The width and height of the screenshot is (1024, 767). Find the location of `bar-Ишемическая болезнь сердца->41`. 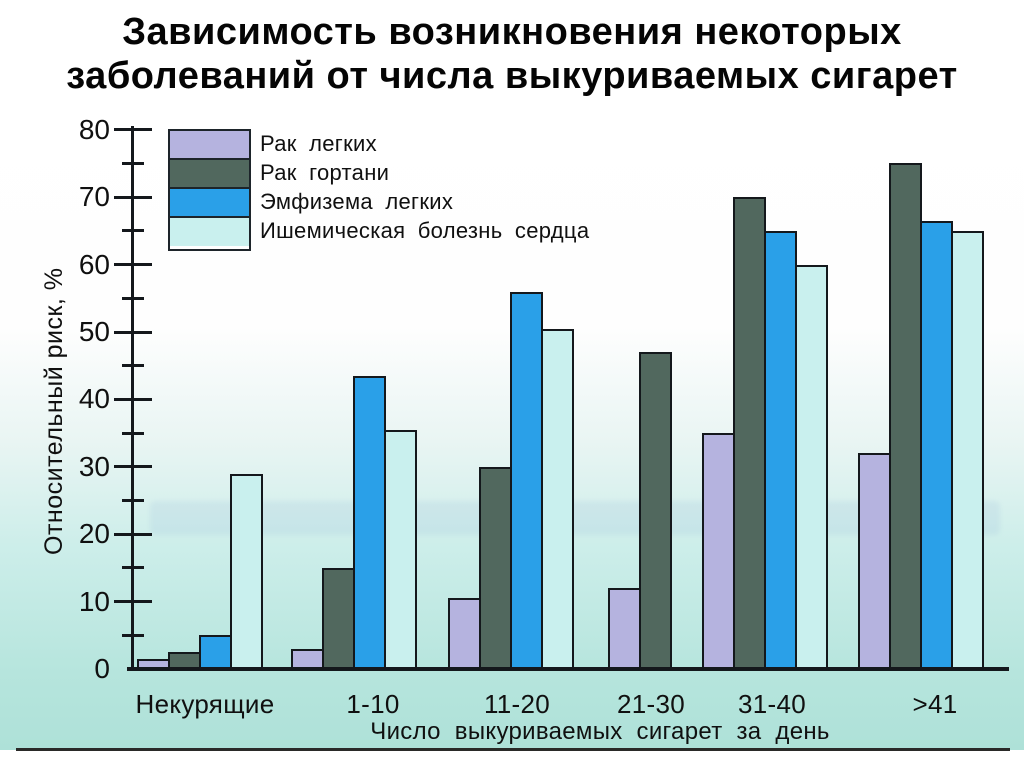

bar-Ишемическая болезнь сердца->41 is located at coordinates (967, 451).